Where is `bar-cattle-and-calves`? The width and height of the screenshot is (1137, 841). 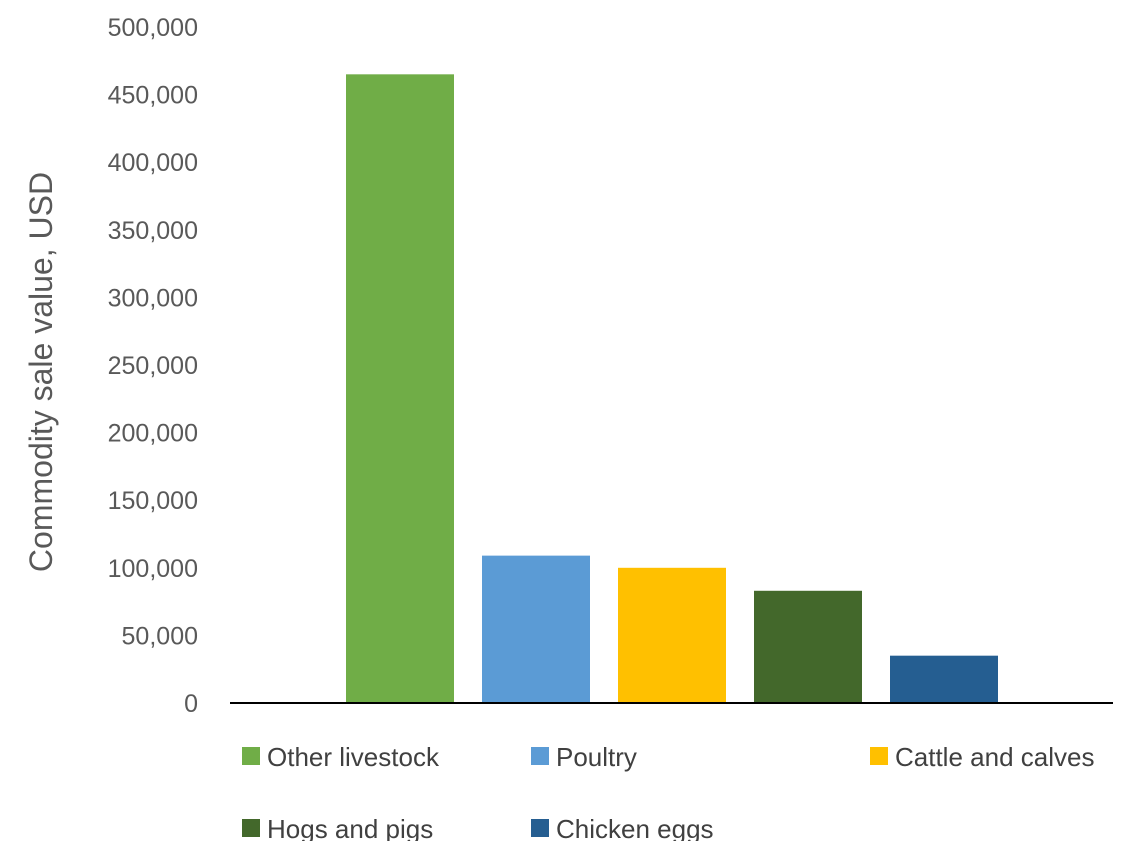 bar-cattle-and-calves is located at coordinates (672, 635).